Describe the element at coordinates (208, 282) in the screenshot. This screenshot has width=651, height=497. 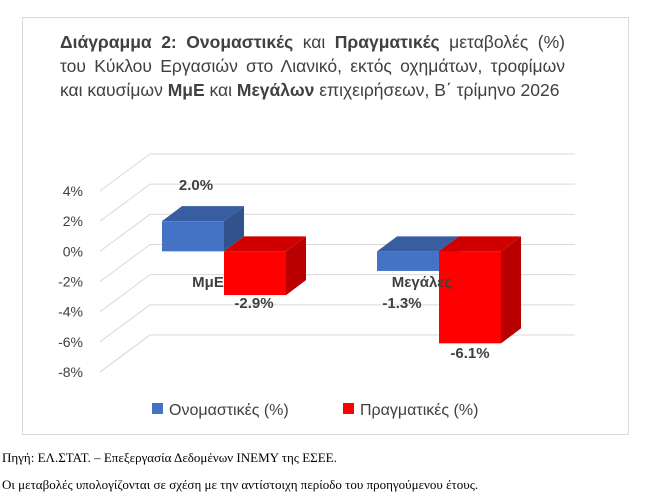
I see `category-label: ΜμΕ` at that location.